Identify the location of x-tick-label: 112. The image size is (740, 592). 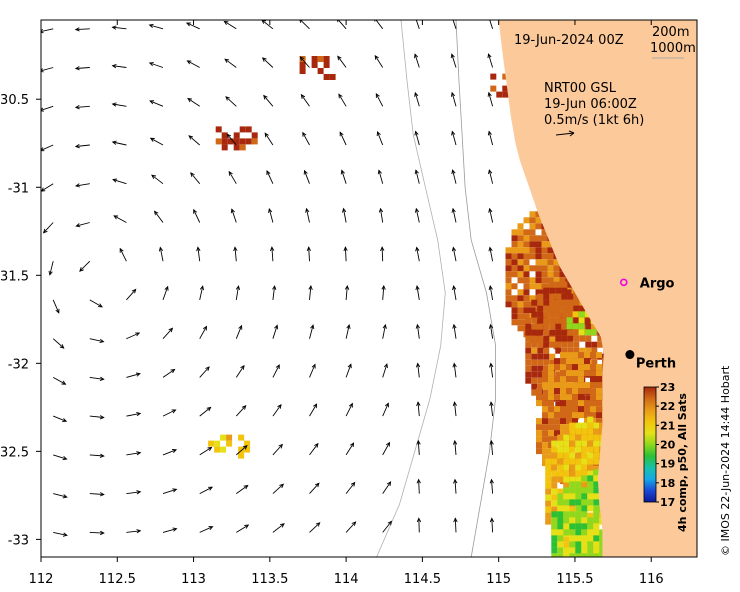
(41, 579).